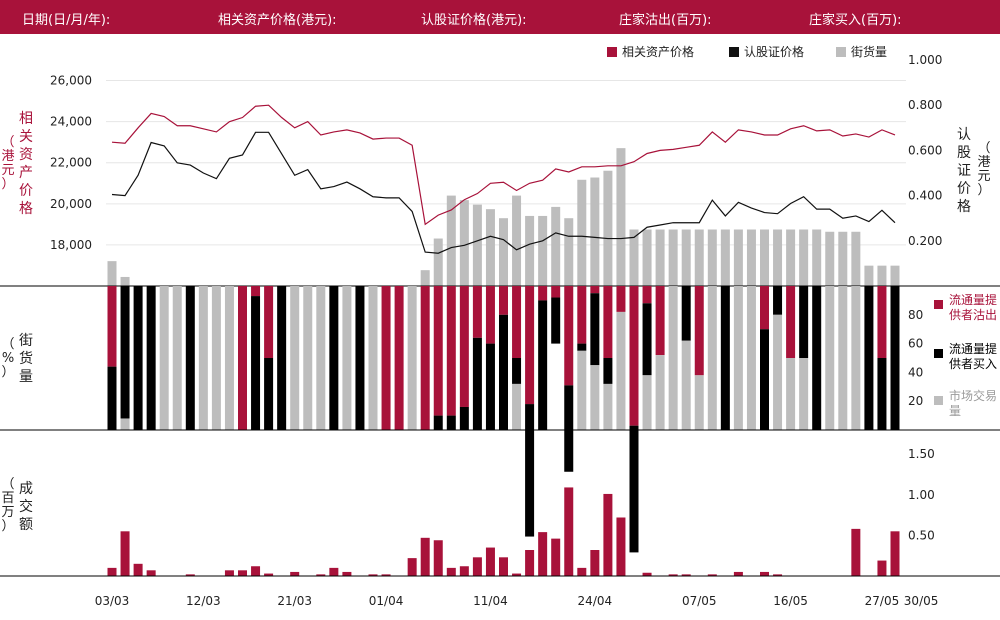  What do you see at coordinates (855, 20) in the screenshot?
I see `maker-buy-label: 庄家买入(百万):` at bounding box center [855, 20].